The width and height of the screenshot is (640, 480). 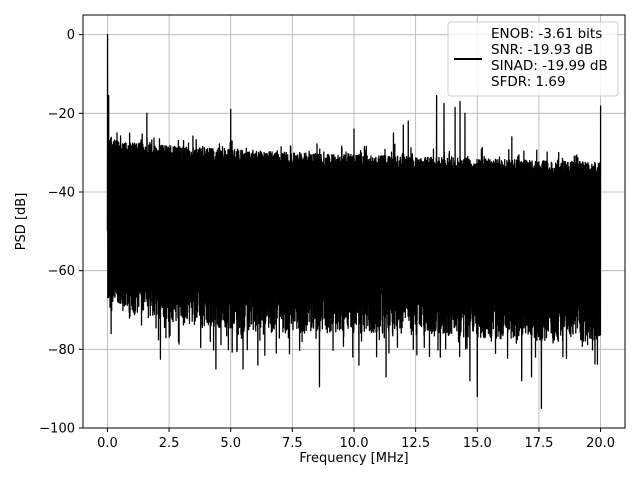 What do you see at coordinates (107, 443) in the screenshot?
I see `x-tick-label: 0.0` at bounding box center [107, 443].